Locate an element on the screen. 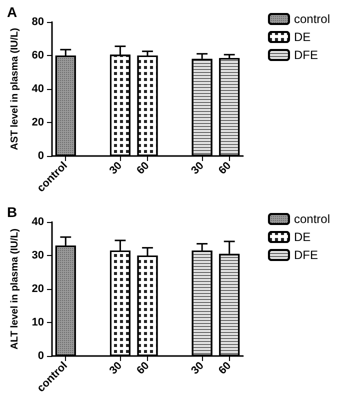 The image size is (343, 403). y-tick-label: 10 is located at coordinates (38, 322).